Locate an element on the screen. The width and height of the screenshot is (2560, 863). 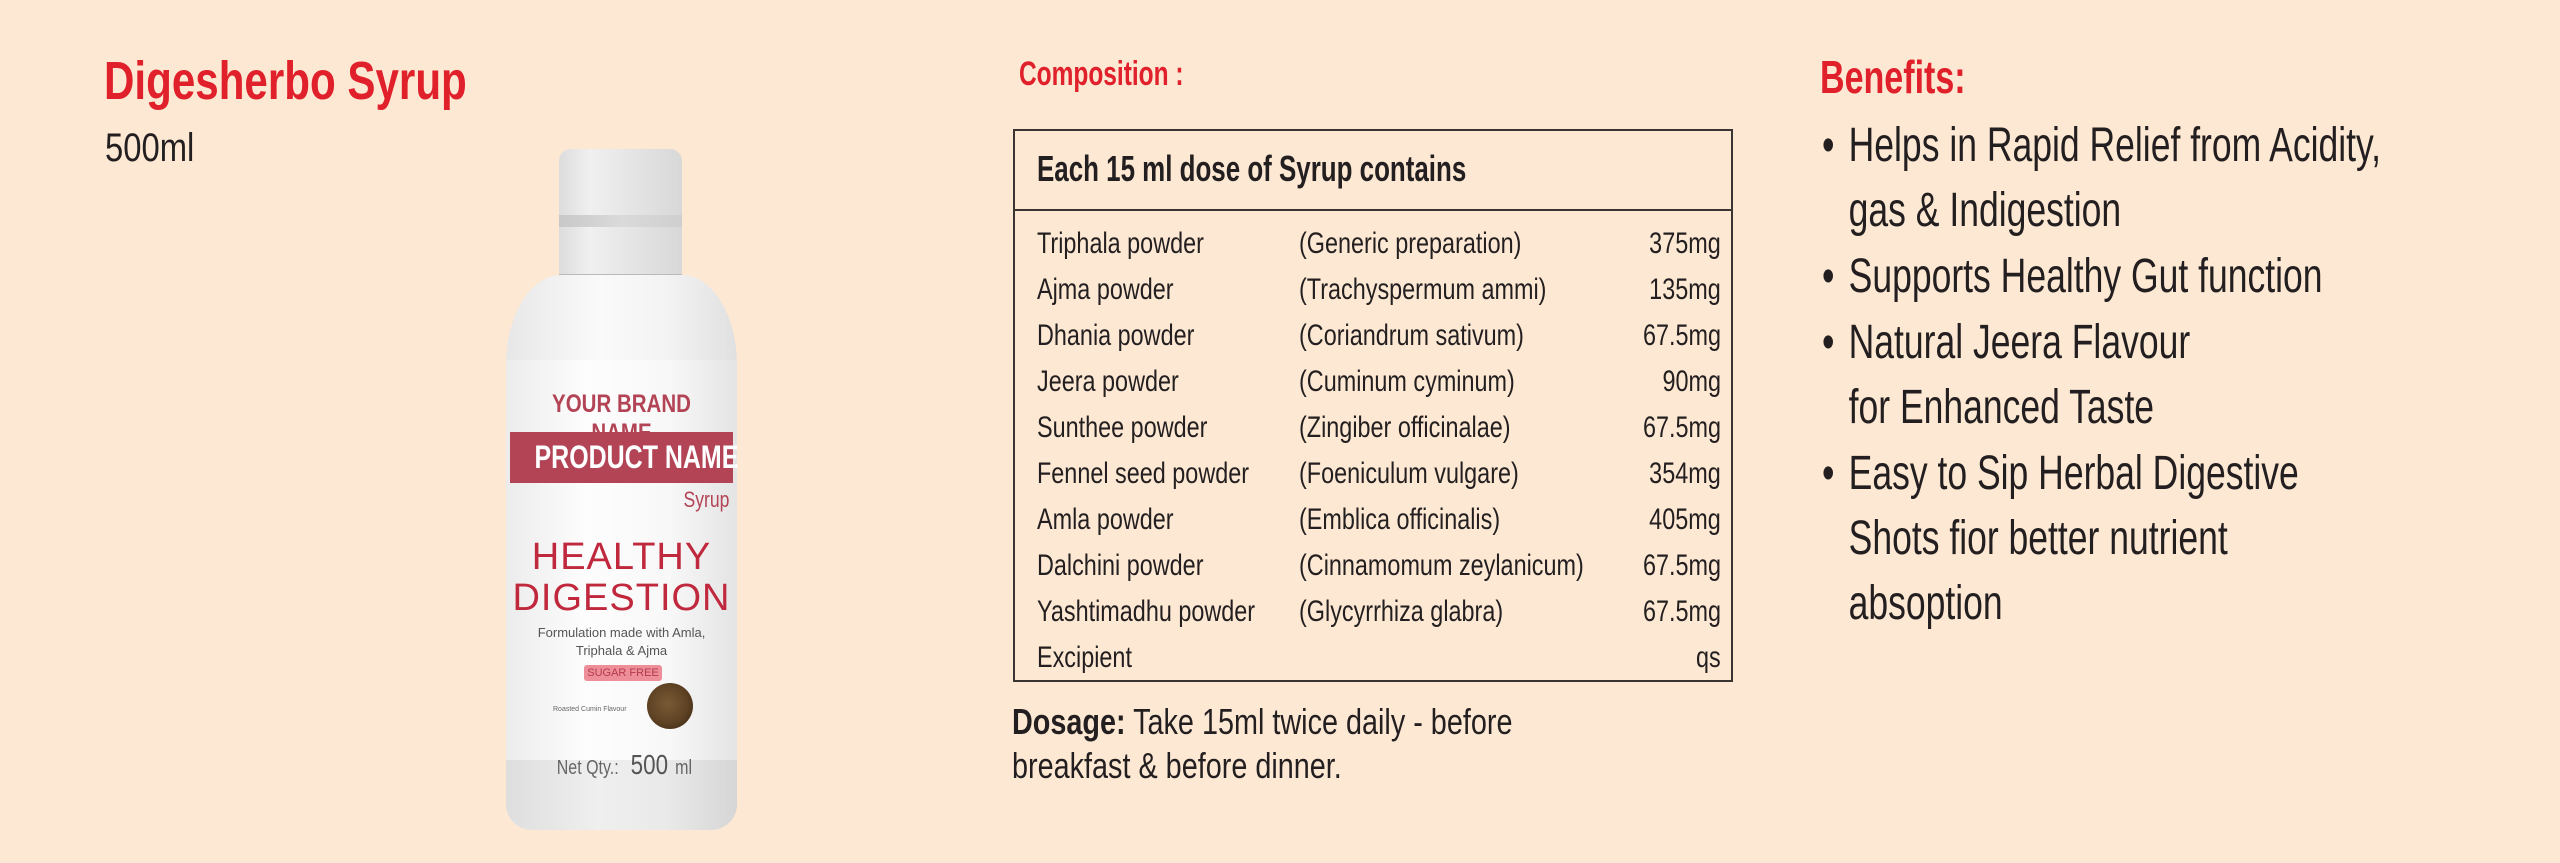
ingredient-name: Ajma powder is located at coordinates (1105, 289).